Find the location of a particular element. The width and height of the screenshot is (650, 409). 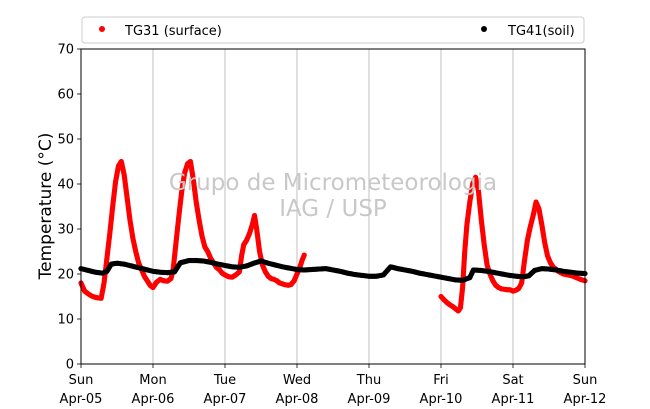

x-tick-label-date: Apr-12 is located at coordinates (585, 399).